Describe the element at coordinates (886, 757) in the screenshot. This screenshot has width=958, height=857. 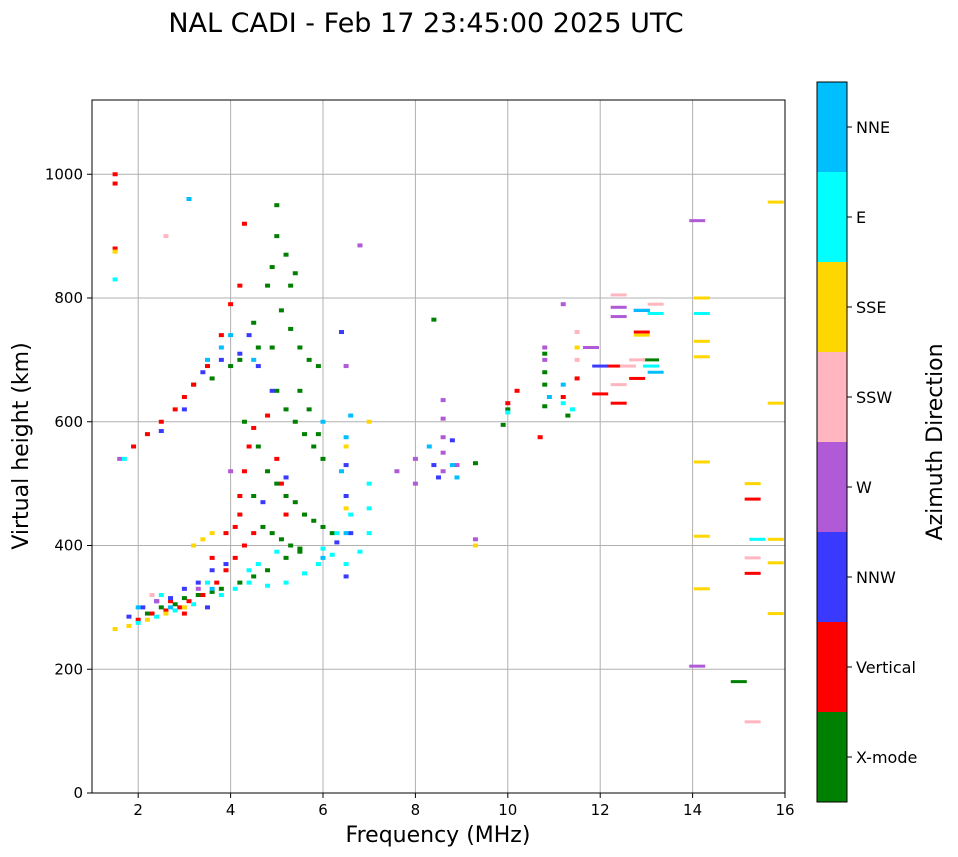
I see `colorbar-label: X-mode` at that location.